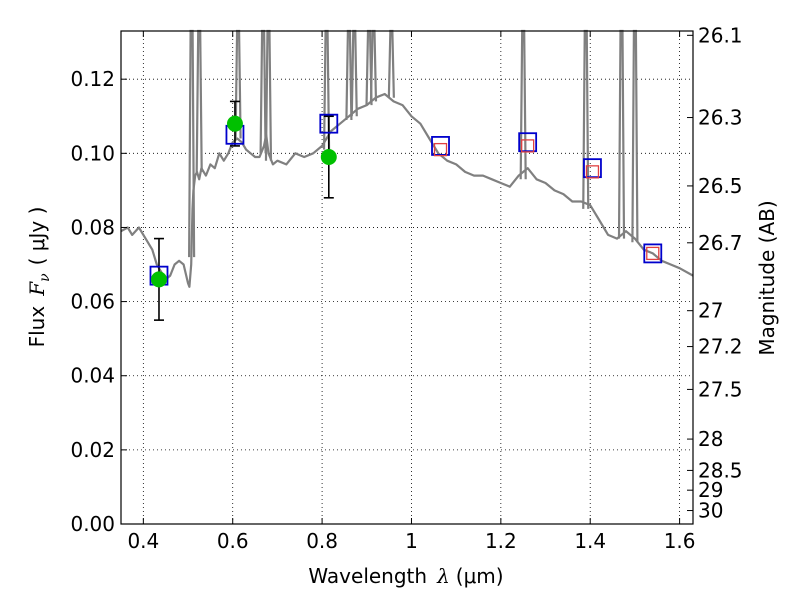 This screenshot has height=600, width=800. Describe the element at coordinates (405, 576) in the screenshot. I see `x-axis-label: Wavelength λ (μm)` at that location.